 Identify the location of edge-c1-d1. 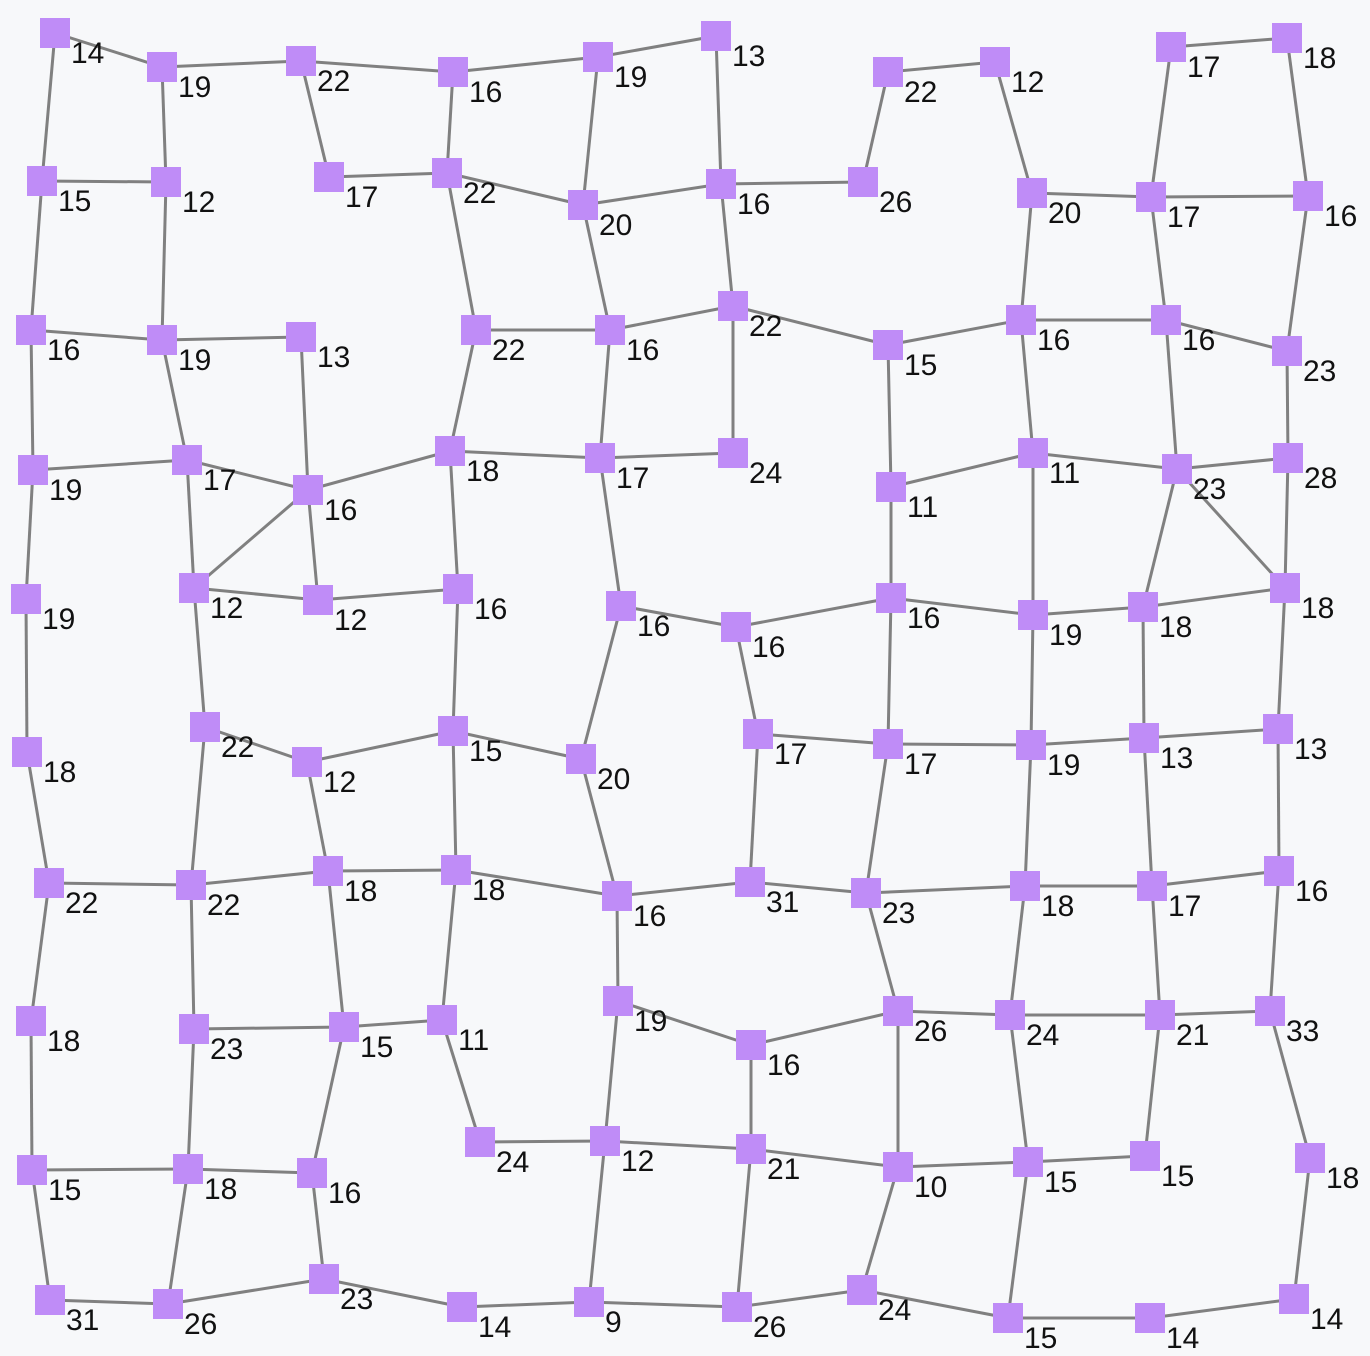
(32, 400).